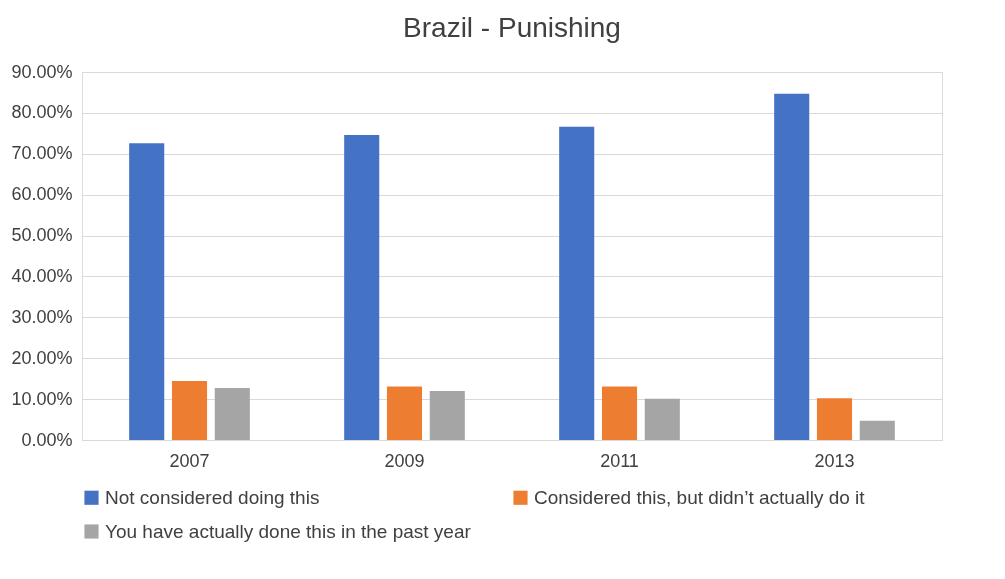 The height and width of the screenshot is (579, 1005). I want to click on legend-label: You have actually done this in the past year, so click(288, 531).